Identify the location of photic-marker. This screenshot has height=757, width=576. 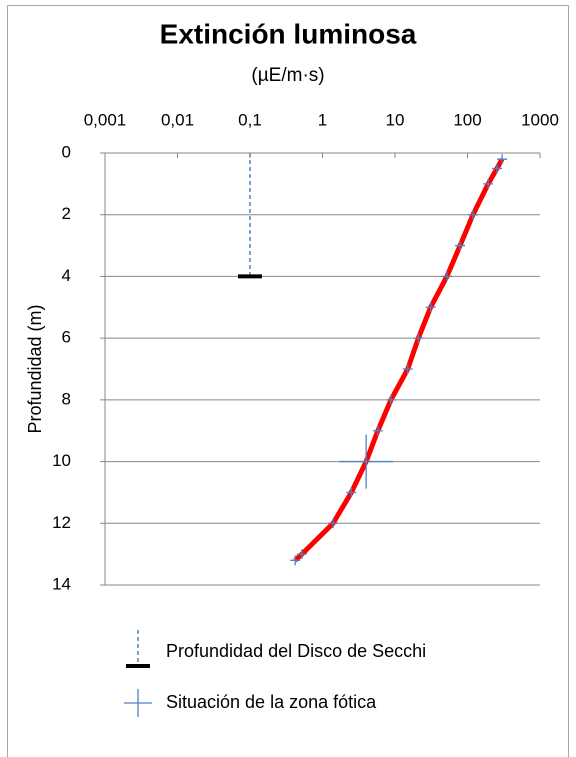
(366, 461).